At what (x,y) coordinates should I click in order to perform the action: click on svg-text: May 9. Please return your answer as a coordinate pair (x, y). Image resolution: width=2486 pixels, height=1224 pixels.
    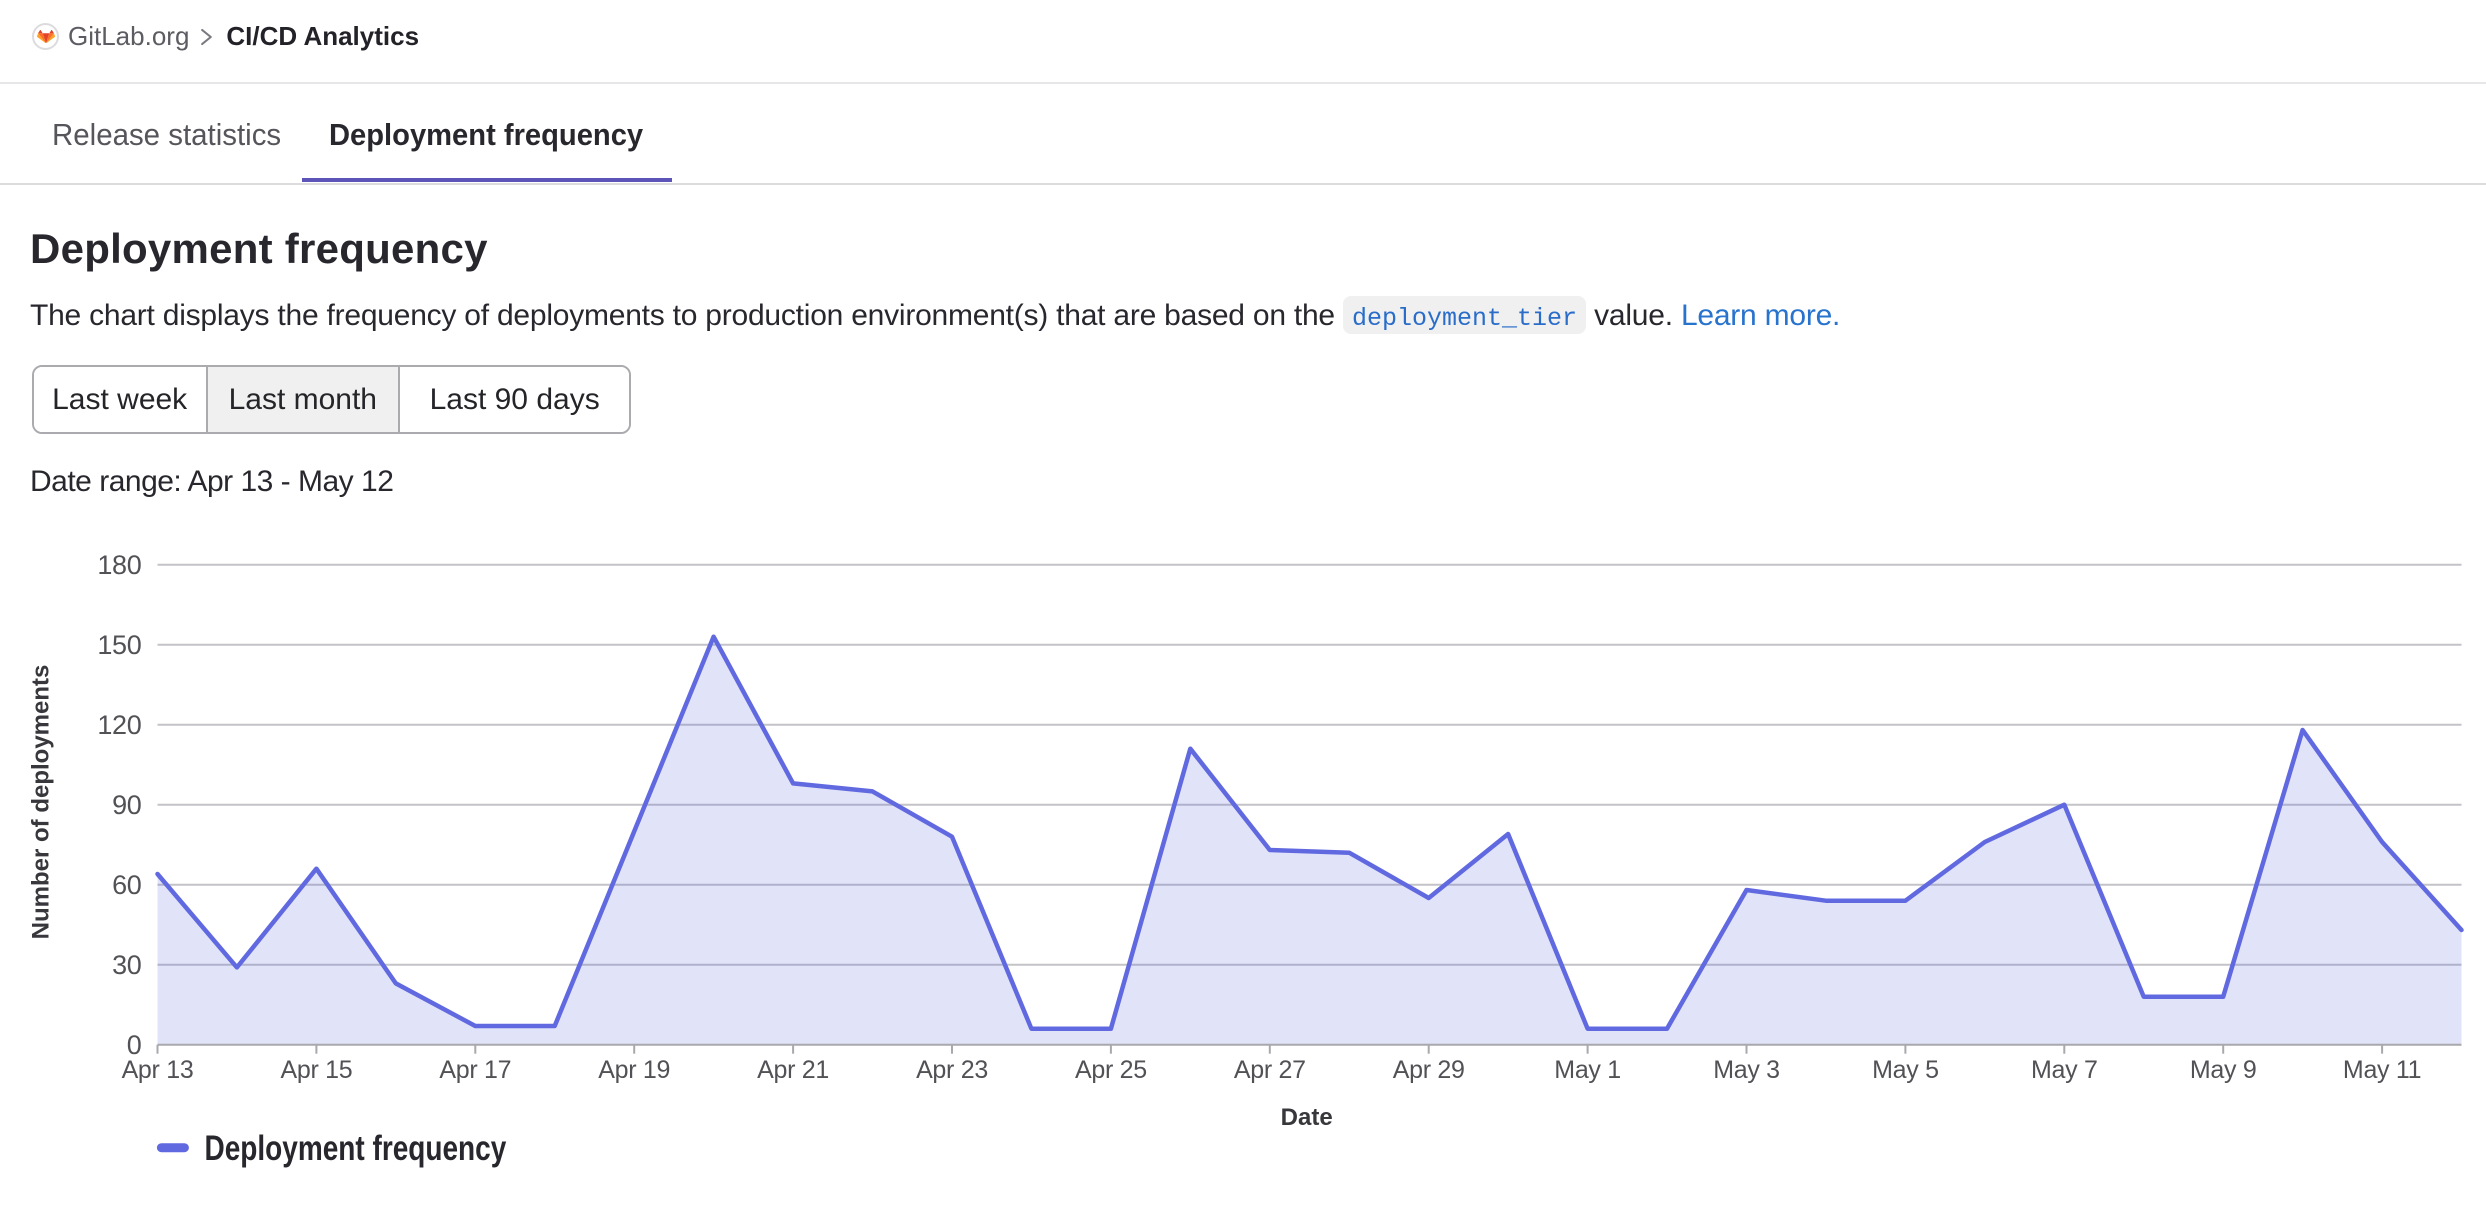
    Looking at the image, I should click on (2223, 1070).